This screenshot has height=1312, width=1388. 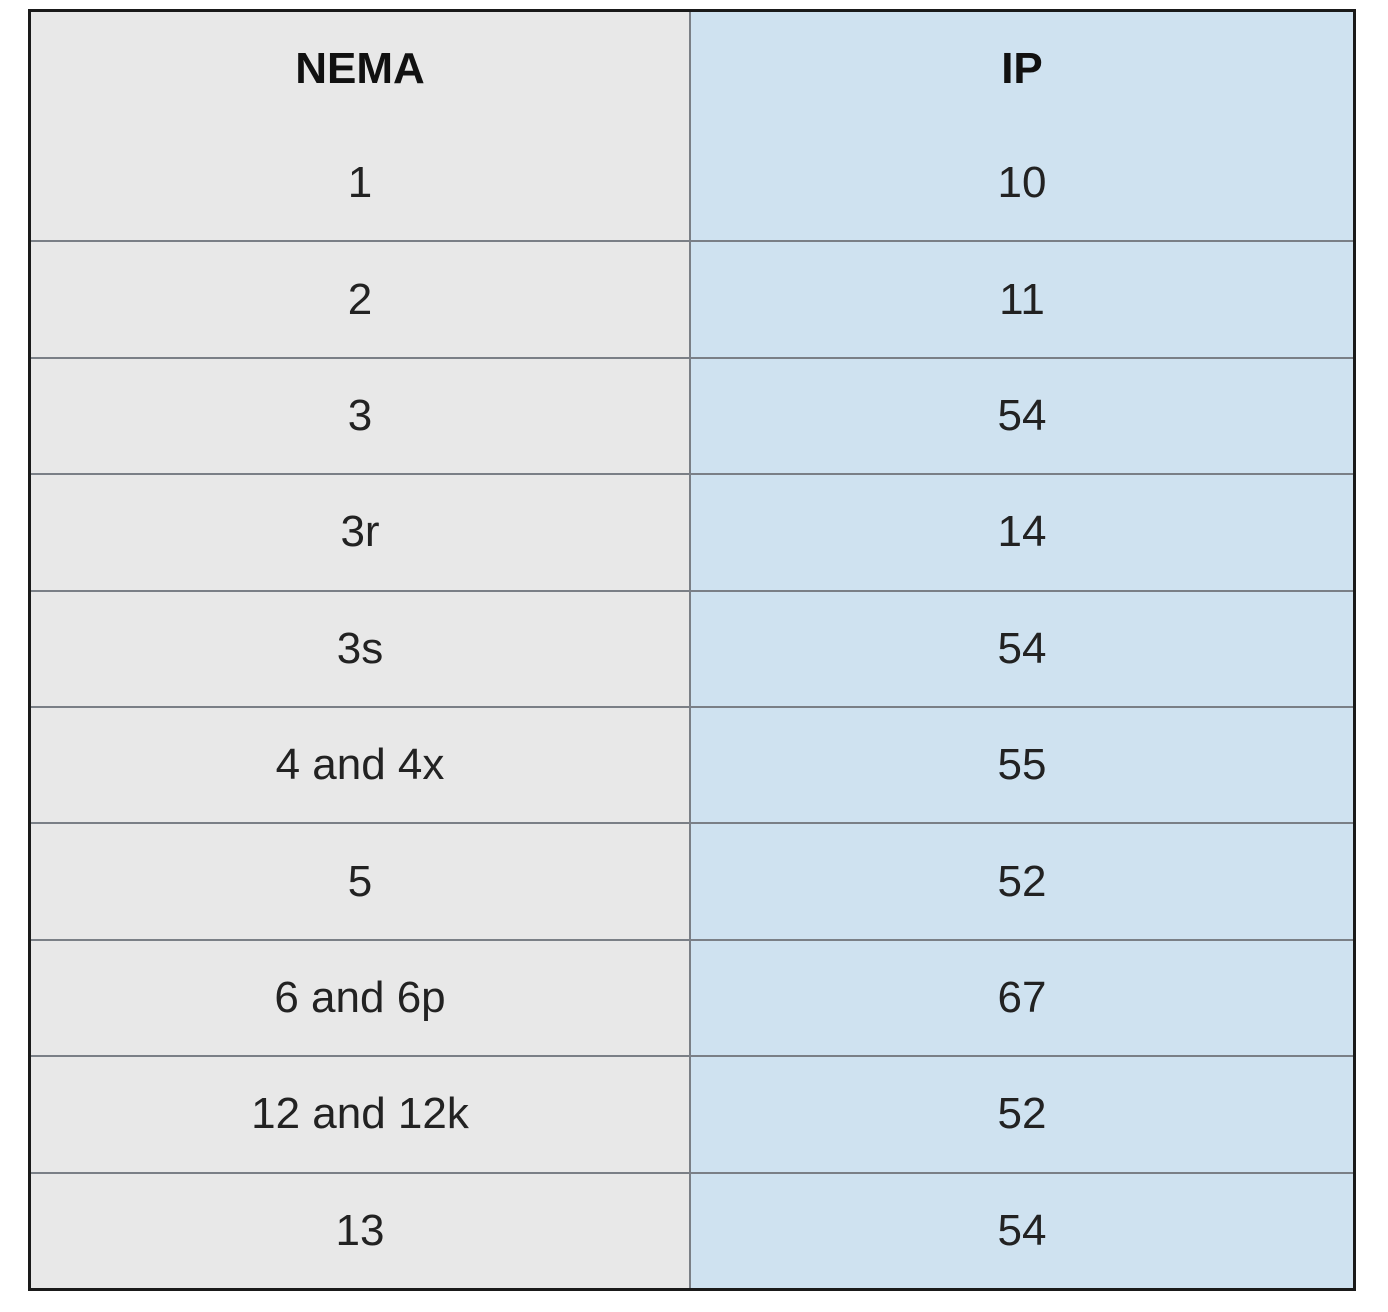 I want to click on table-cell: 1, so click(x=361, y=184).